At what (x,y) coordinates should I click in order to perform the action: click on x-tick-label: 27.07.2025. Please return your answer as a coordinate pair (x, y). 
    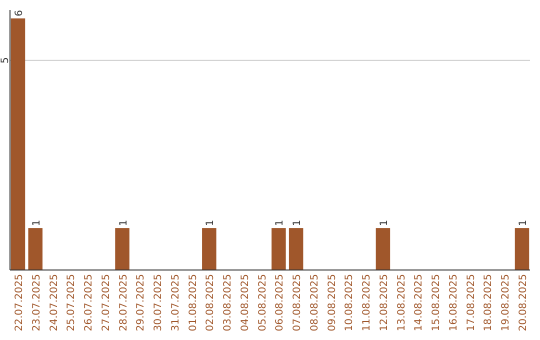
    Looking at the image, I should click on (106, 303).